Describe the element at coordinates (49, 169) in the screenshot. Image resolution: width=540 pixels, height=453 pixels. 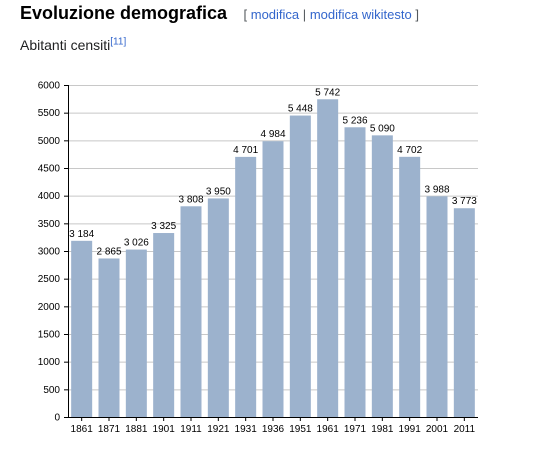
I see `y-tick-label: 4500` at that location.